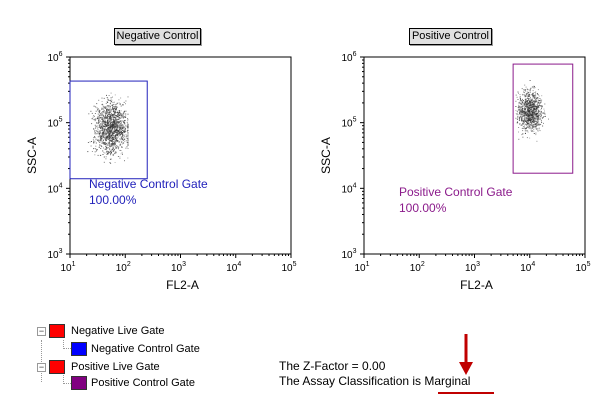  I want to click on classification-underline, so click(466, 393).